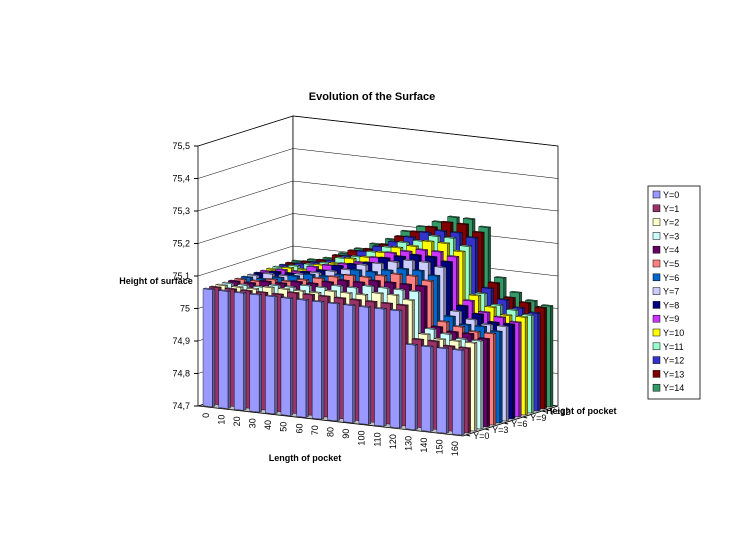 Image resolution: width=747 pixels, height=550 pixels. Describe the element at coordinates (284, 427) in the screenshot. I see `x-tick-label: 50` at that location.